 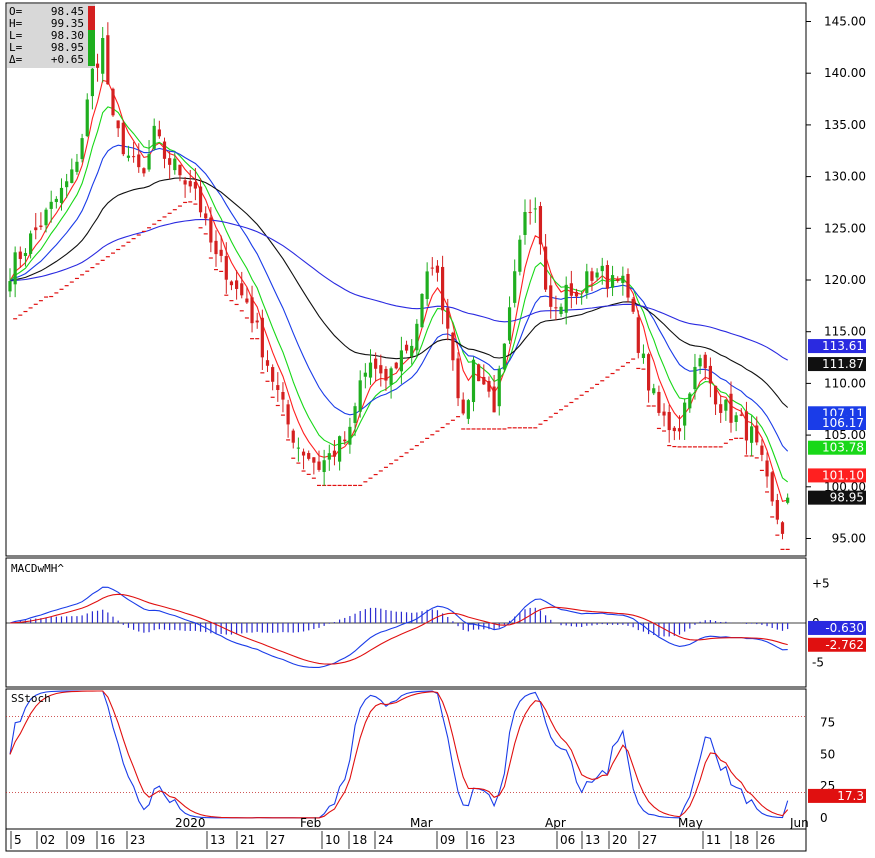 What do you see at coordinates (217, 840) in the screenshot?
I see `day-label: 13` at bounding box center [217, 840].